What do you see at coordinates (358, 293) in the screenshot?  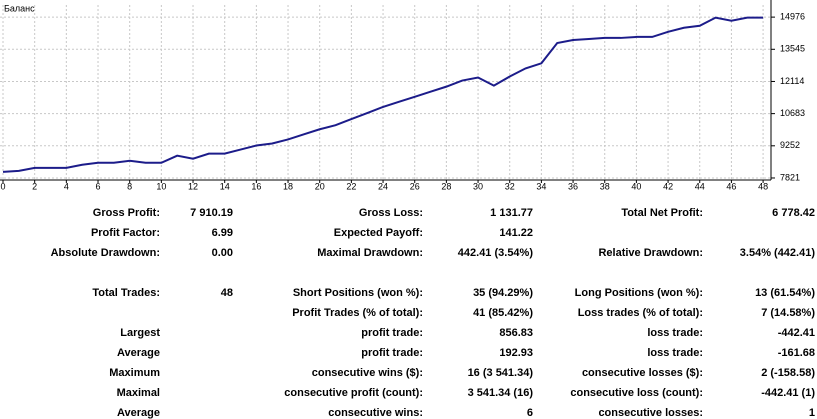 I see `stat-label: Short Positions (won %):` at bounding box center [358, 293].